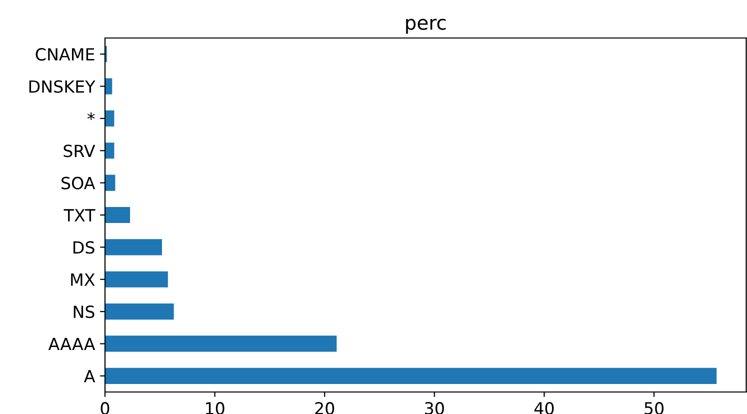 This screenshot has height=414, width=747. I want to click on y-tick-label: NS, so click(84, 312).